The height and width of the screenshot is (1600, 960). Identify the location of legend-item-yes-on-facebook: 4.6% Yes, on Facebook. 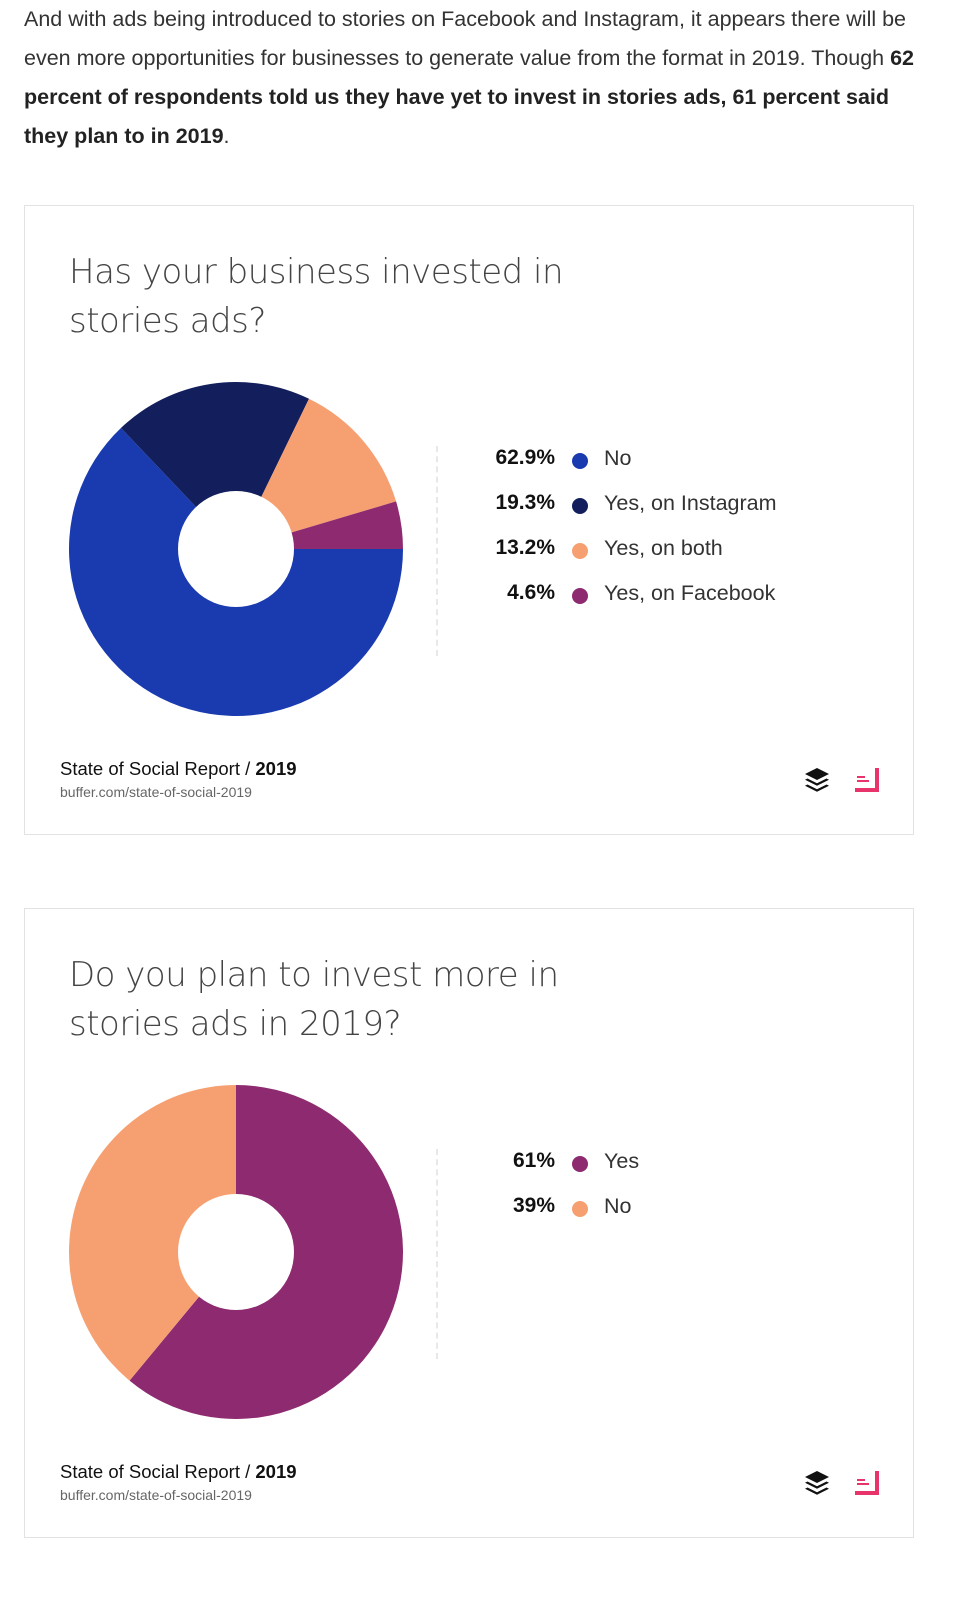
(655, 595).